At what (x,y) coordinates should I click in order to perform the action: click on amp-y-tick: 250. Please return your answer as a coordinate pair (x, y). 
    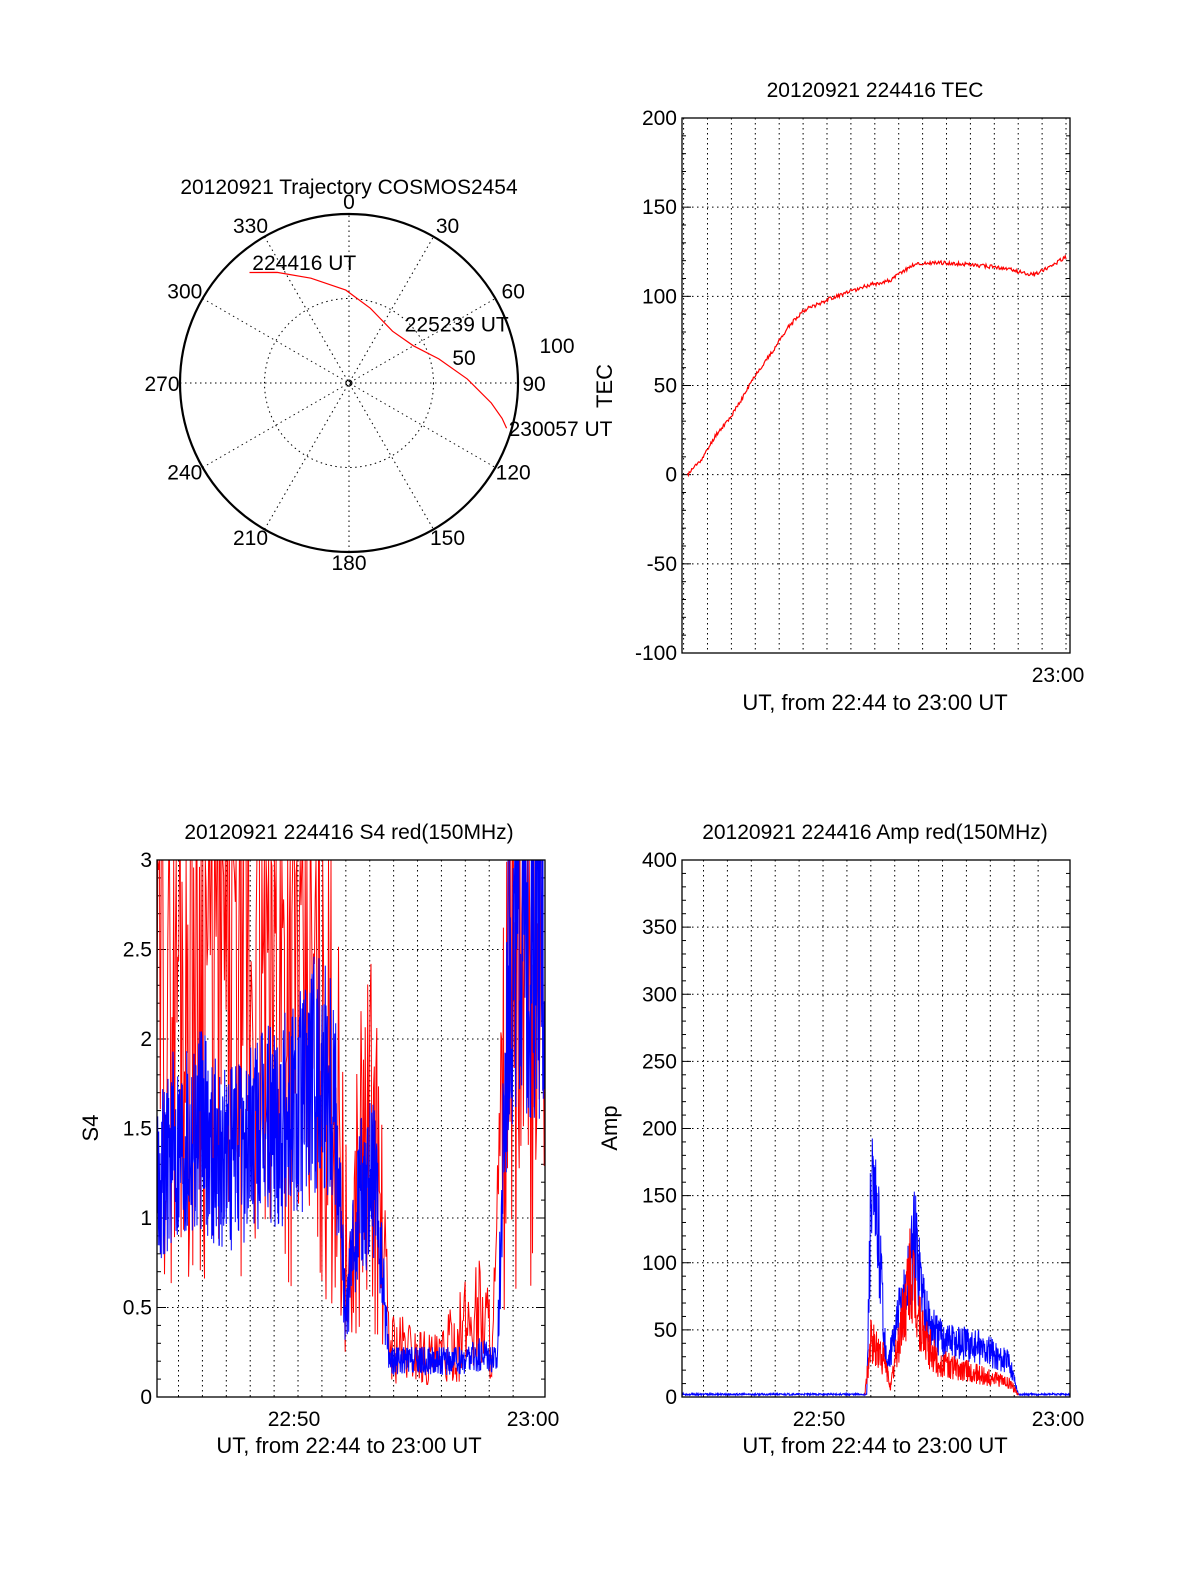
    Looking at the image, I should click on (659, 1061).